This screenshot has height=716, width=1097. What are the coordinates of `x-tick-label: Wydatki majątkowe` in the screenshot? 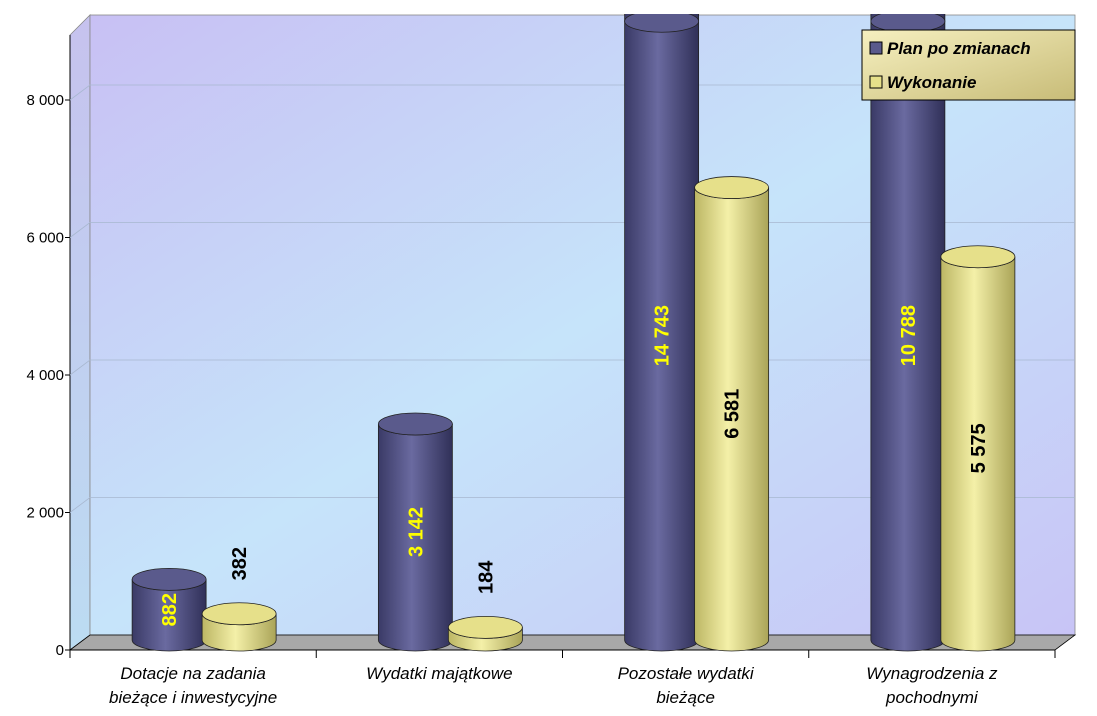 It's located at (439, 673).